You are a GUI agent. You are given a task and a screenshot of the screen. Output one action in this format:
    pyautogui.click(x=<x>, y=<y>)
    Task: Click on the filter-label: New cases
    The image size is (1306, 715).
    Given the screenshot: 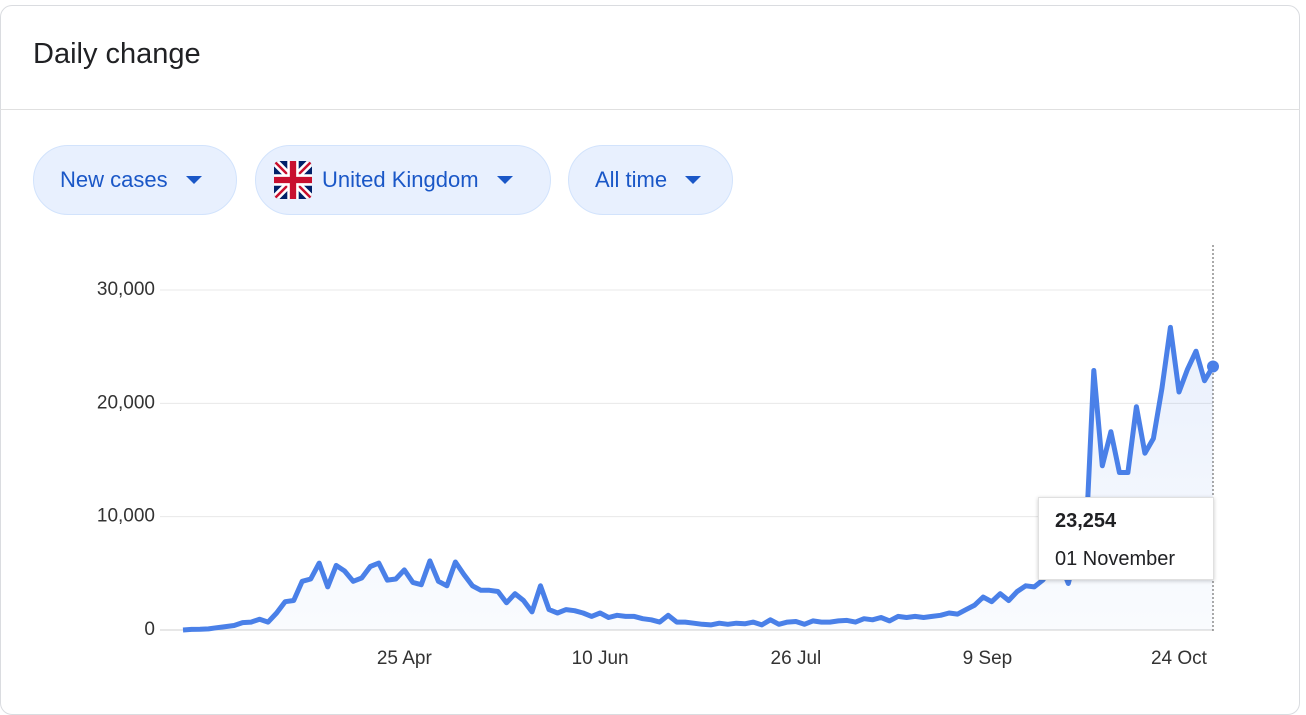 What is the action you would take?
    pyautogui.click(x=114, y=179)
    